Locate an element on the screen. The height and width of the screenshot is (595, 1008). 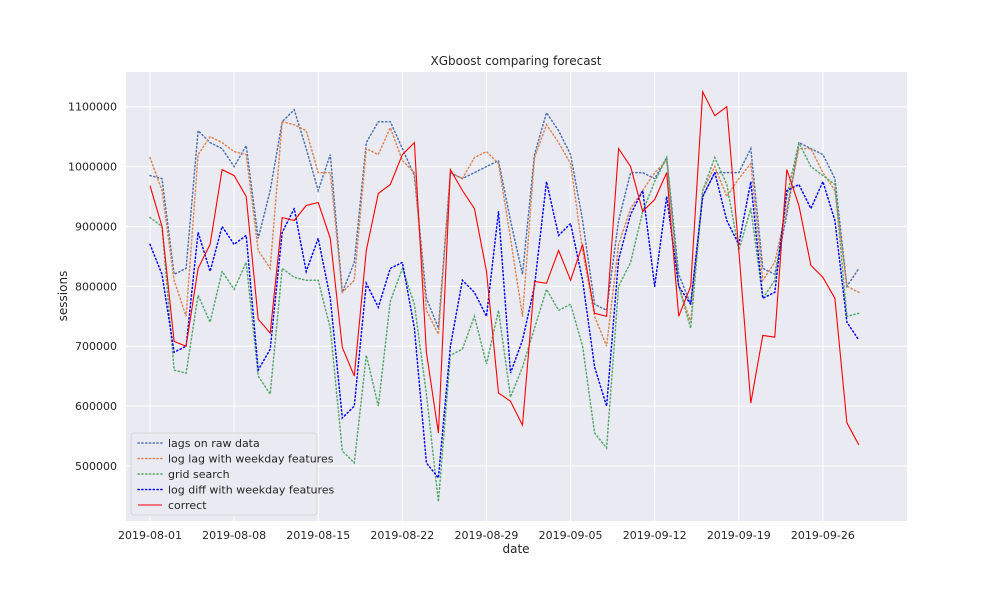
legend-label: lags on raw data is located at coordinates (214, 443).